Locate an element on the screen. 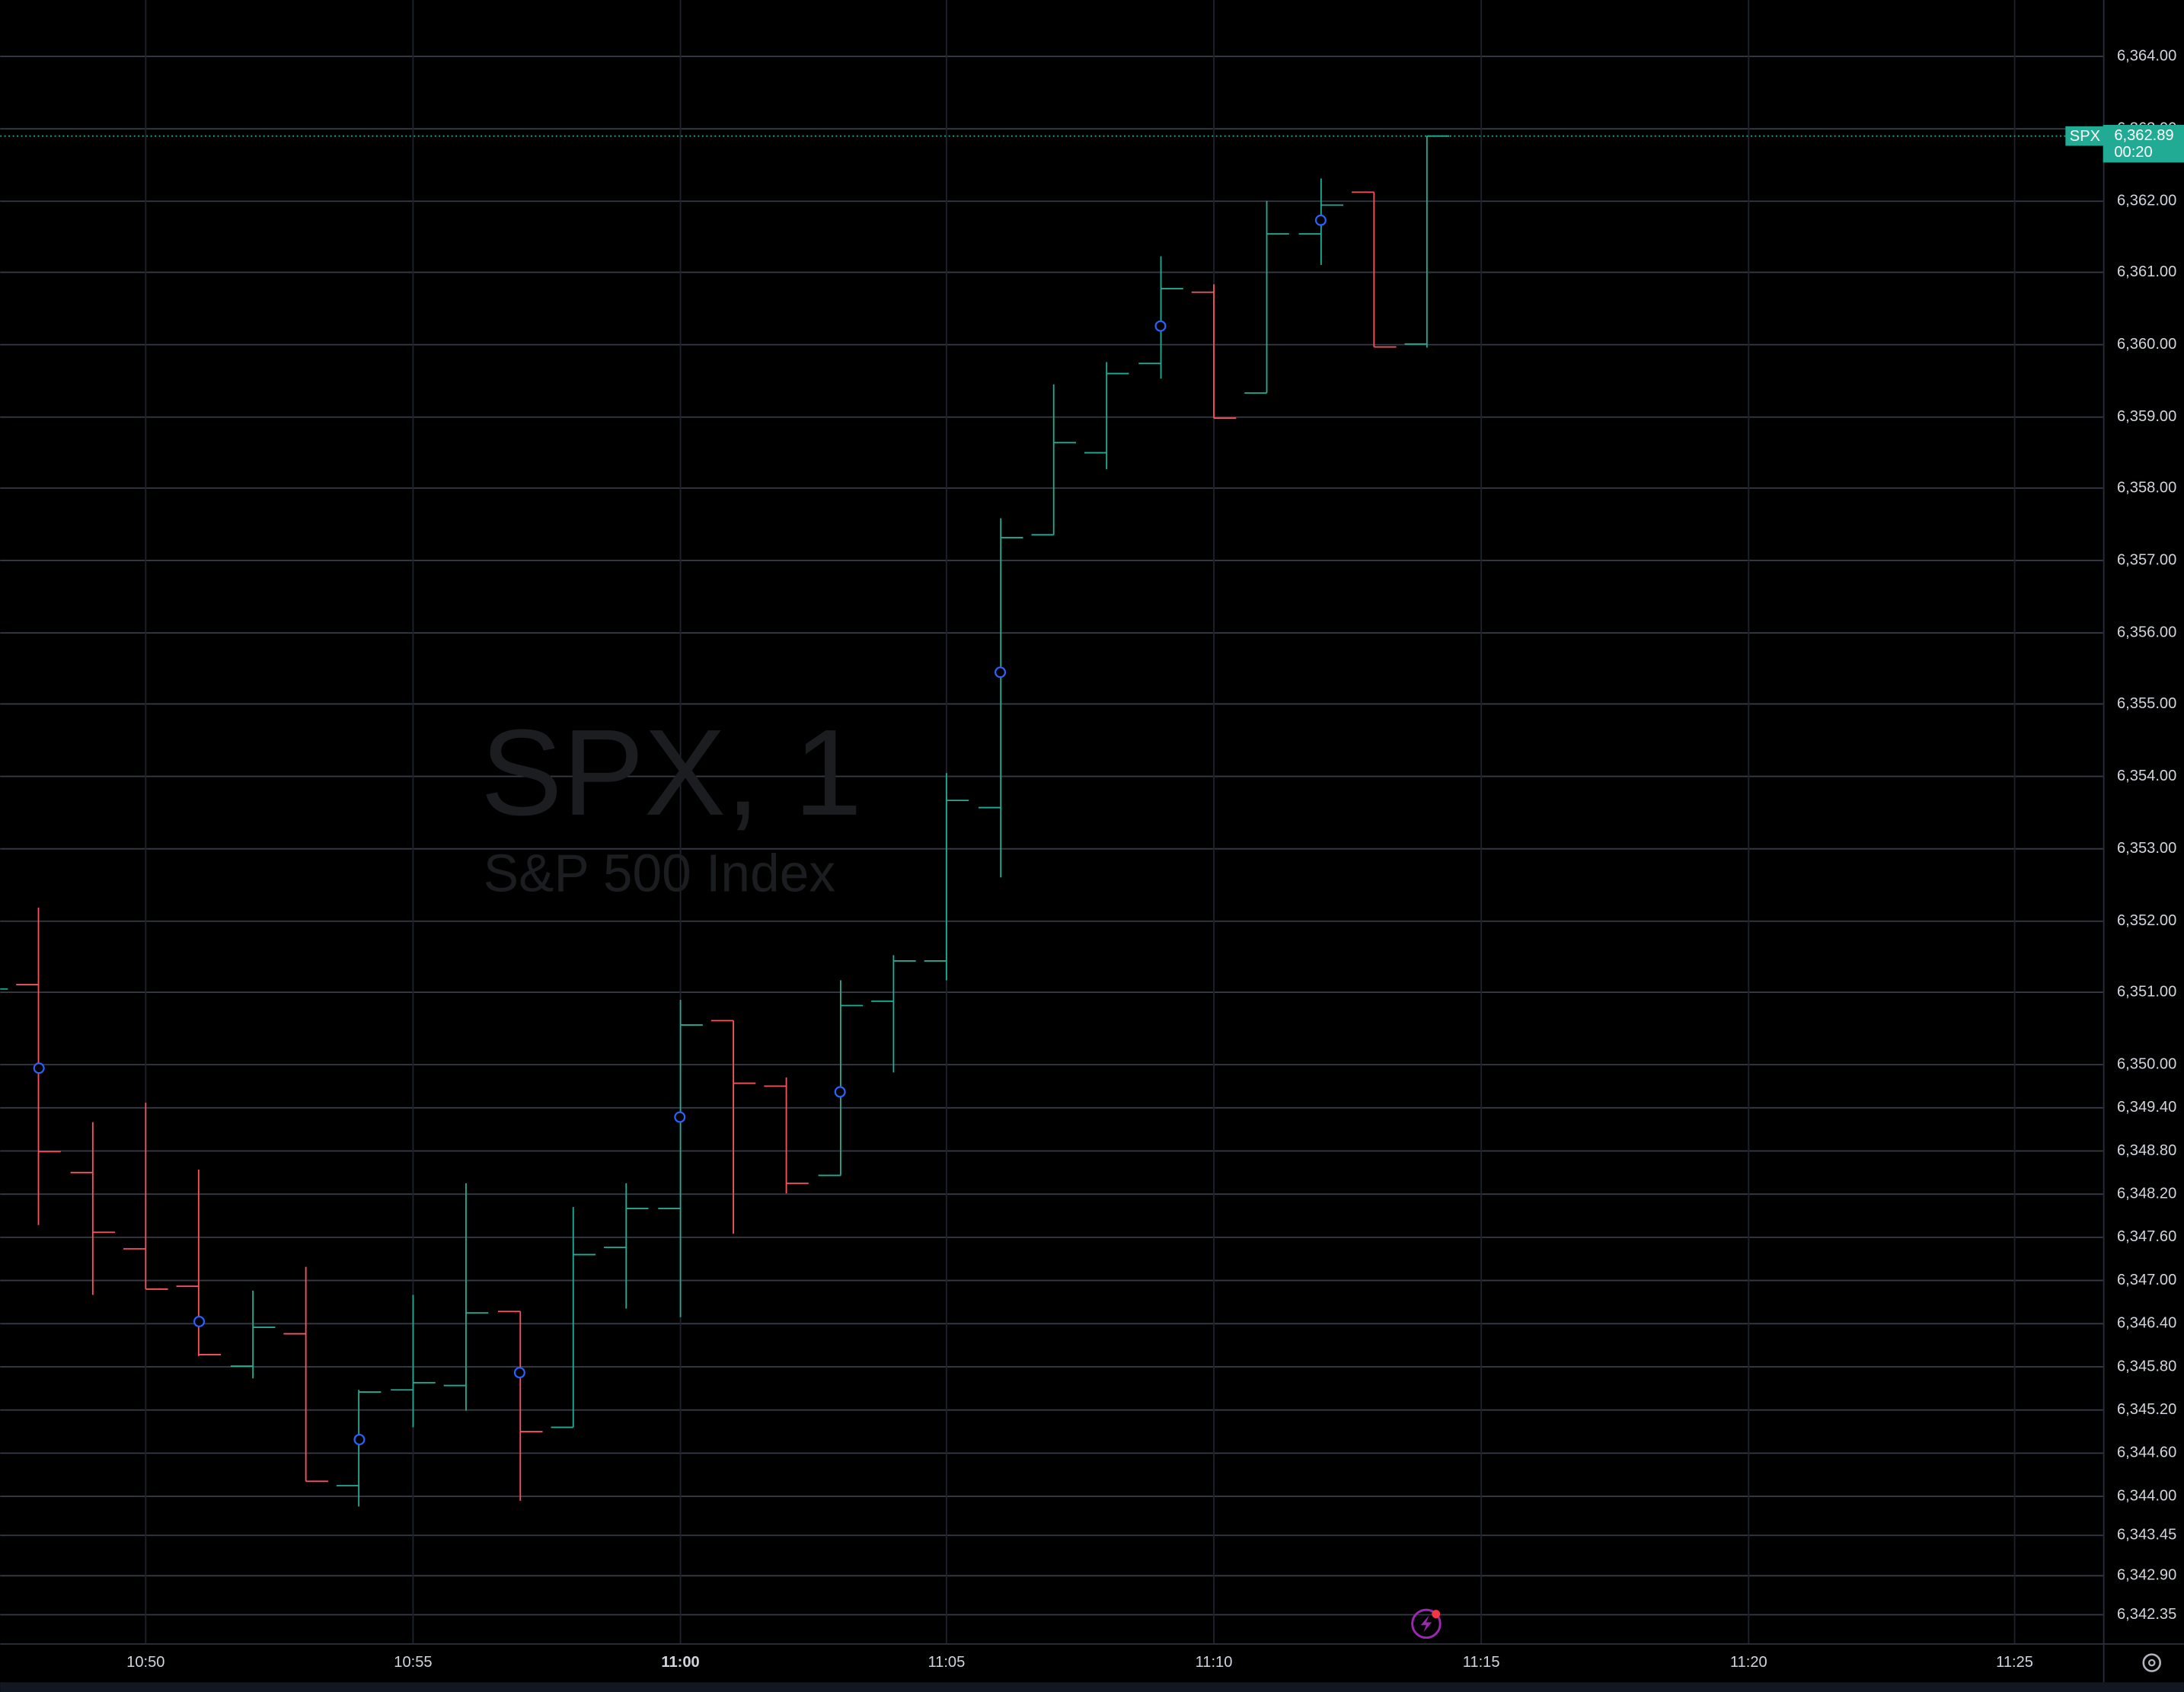  x-tick-label: 11:00 is located at coordinates (680, 1662).